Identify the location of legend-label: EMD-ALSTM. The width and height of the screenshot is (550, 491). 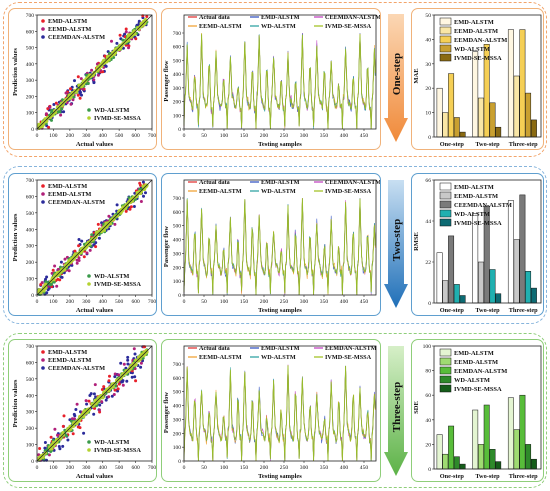
(280, 182).